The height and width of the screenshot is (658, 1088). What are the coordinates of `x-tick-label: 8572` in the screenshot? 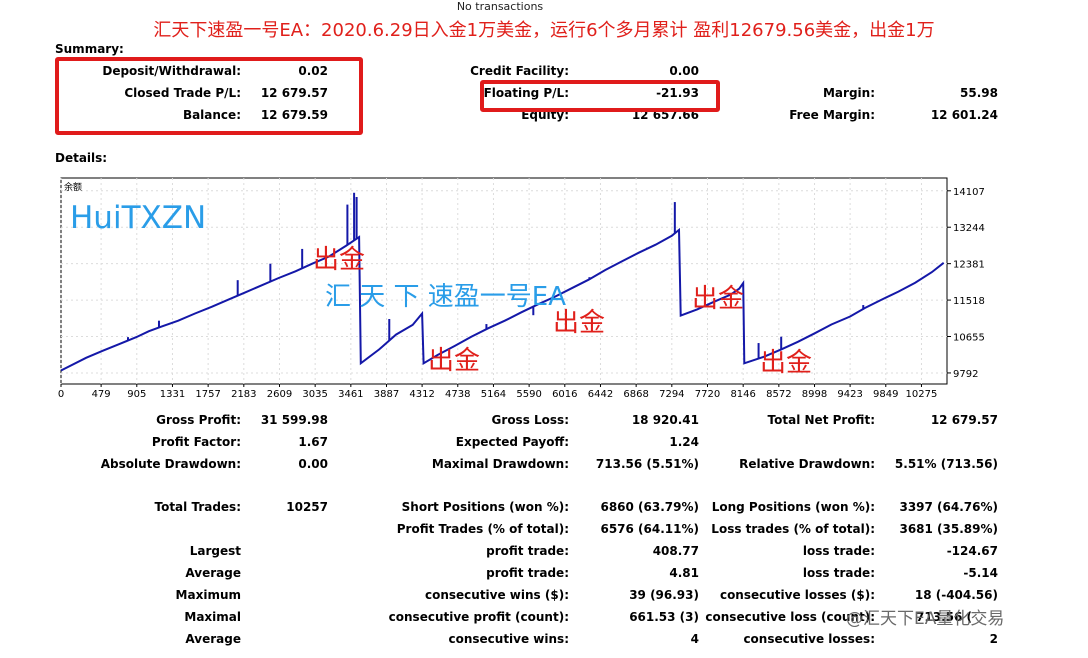 It's located at (778, 394).